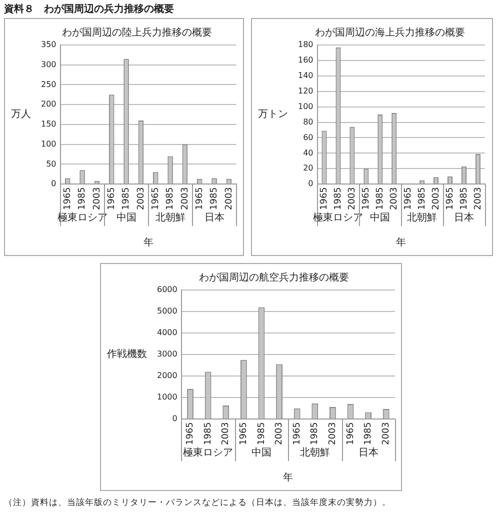 This screenshot has width=496, height=515. What do you see at coordinates (308, 168) in the screenshot?
I see `y-tick-label: 20` at bounding box center [308, 168].